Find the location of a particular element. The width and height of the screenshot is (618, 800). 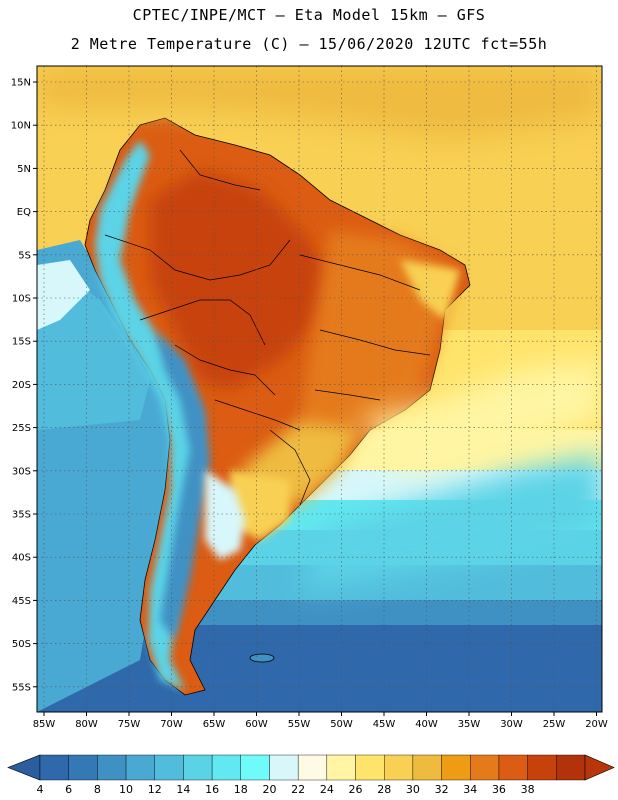

lat-label: 35S is located at coordinates (21, 515).